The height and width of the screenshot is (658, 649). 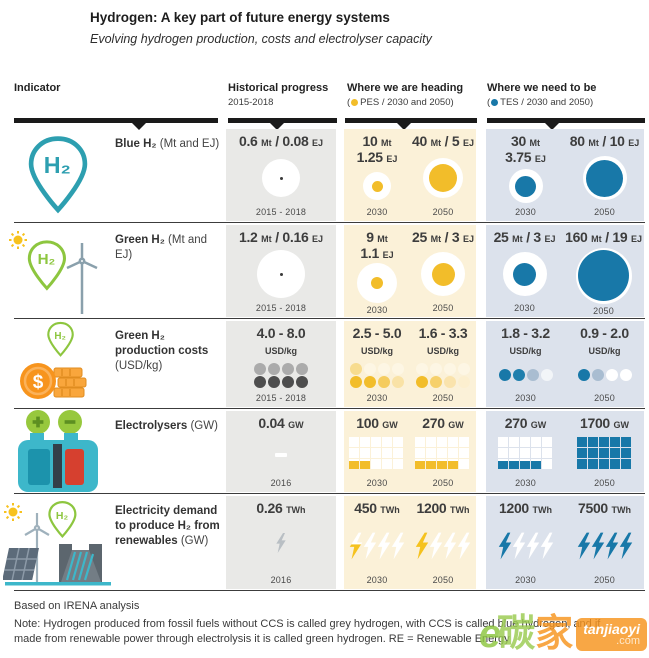 What do you see at coordinates (139, 126) in the screenshot?
I see `pointer-triangle-icon` at bounding box center [139, 126].